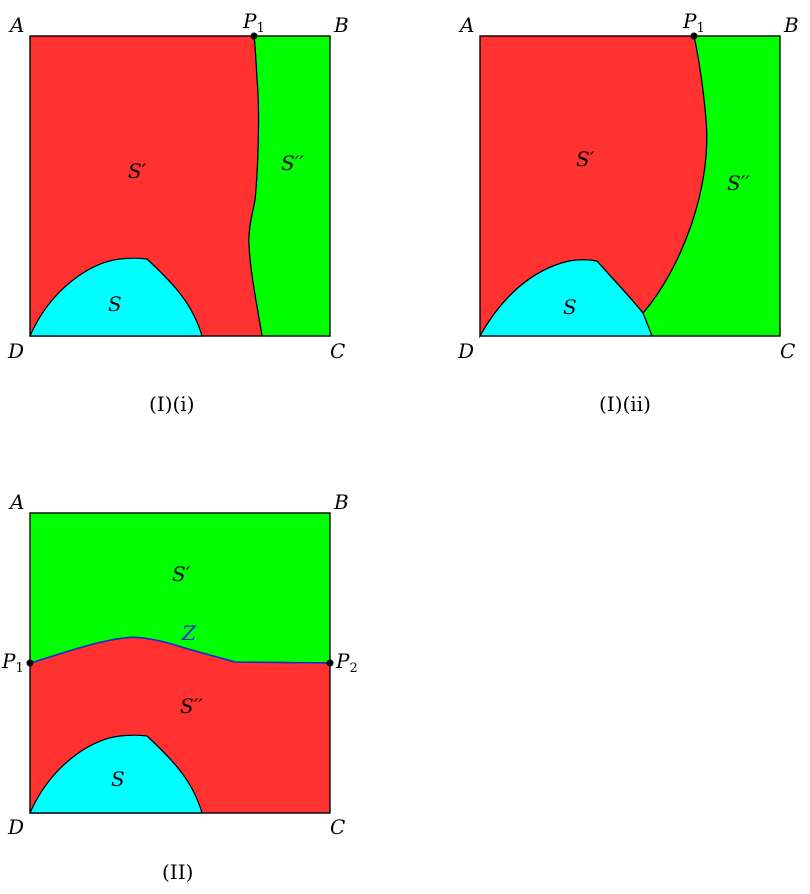 The image size is (810, 894). Describe the element at coordinates (330, 663) in the screenshot. I see `point-p2-marker` at that location.